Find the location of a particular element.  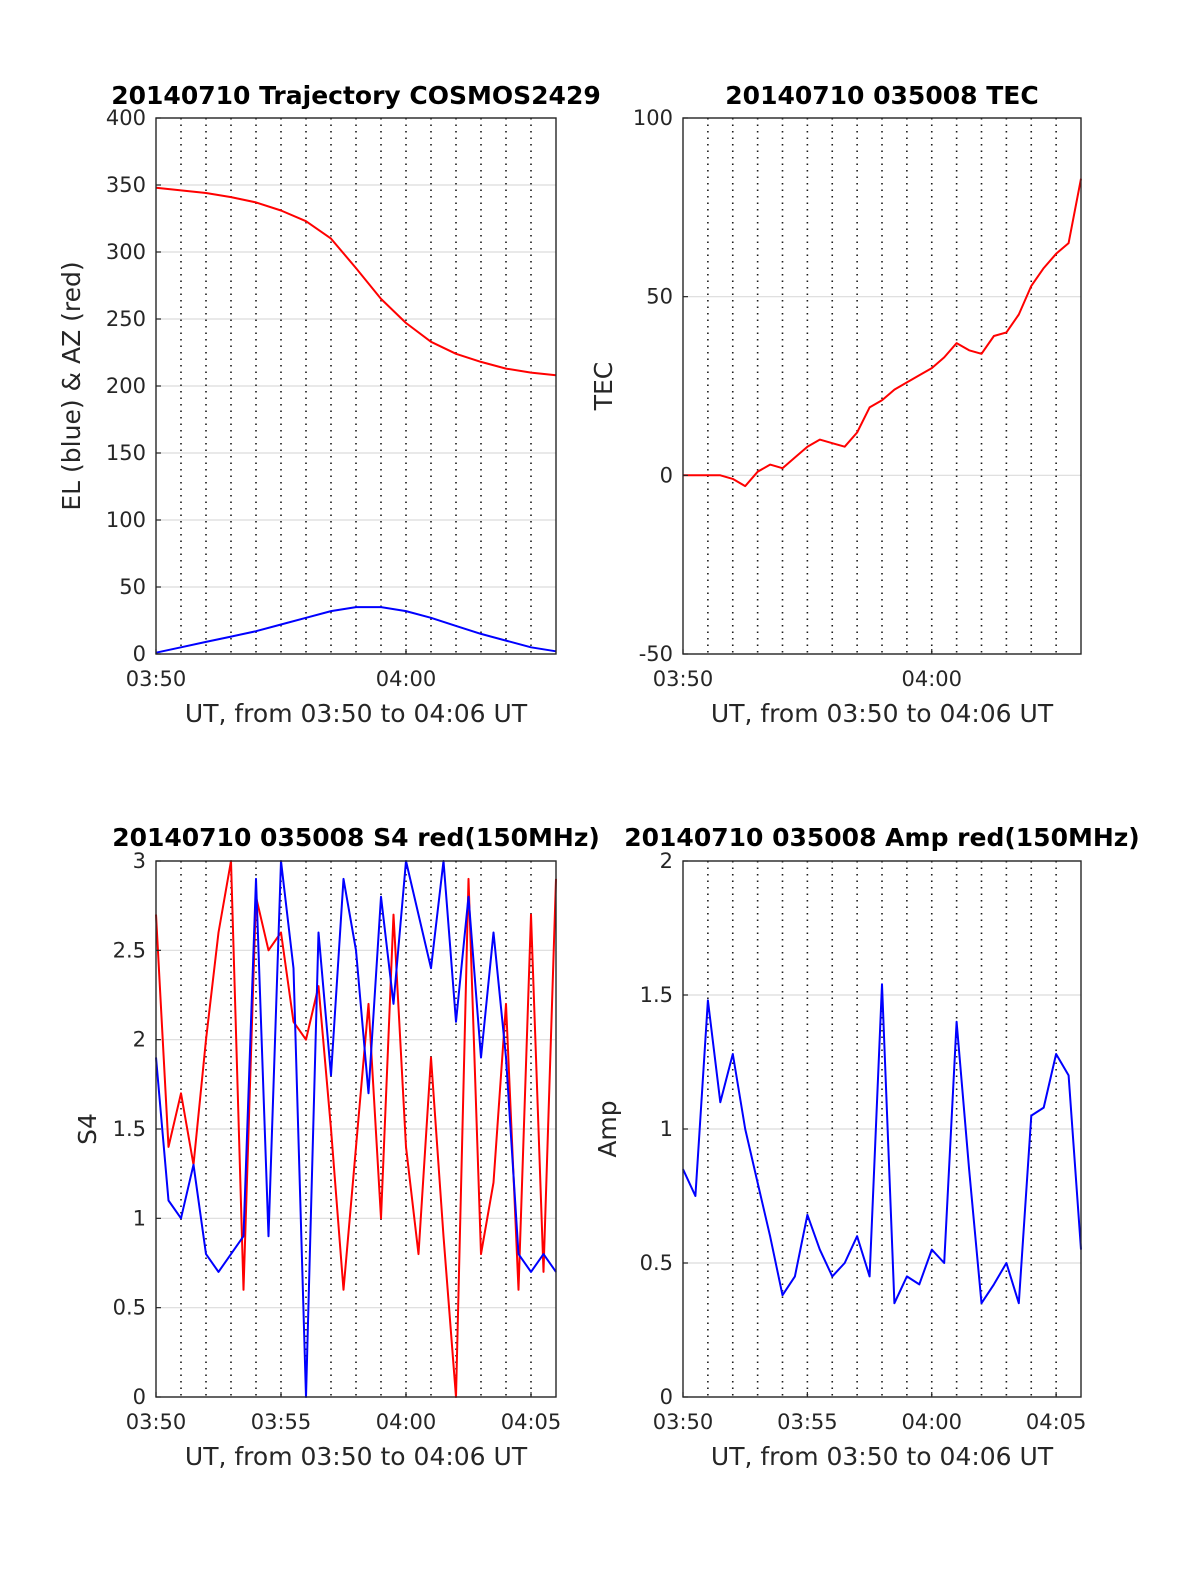

chart-title: 20140710 Trajectory COSMOS2429 is located at coordinates (356, 95).